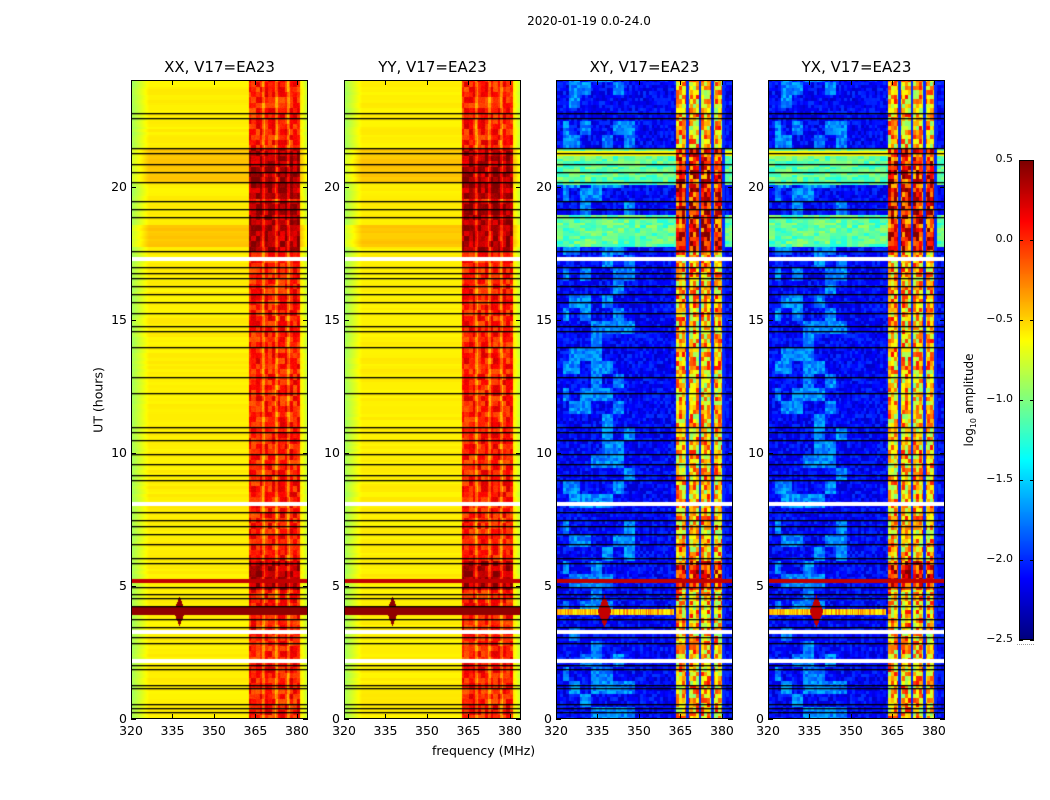 The image size is (1050, 800). Describe the element at coordinates (644, 399) in the screenshot. I see `heatmap-panel-xy` at that location.